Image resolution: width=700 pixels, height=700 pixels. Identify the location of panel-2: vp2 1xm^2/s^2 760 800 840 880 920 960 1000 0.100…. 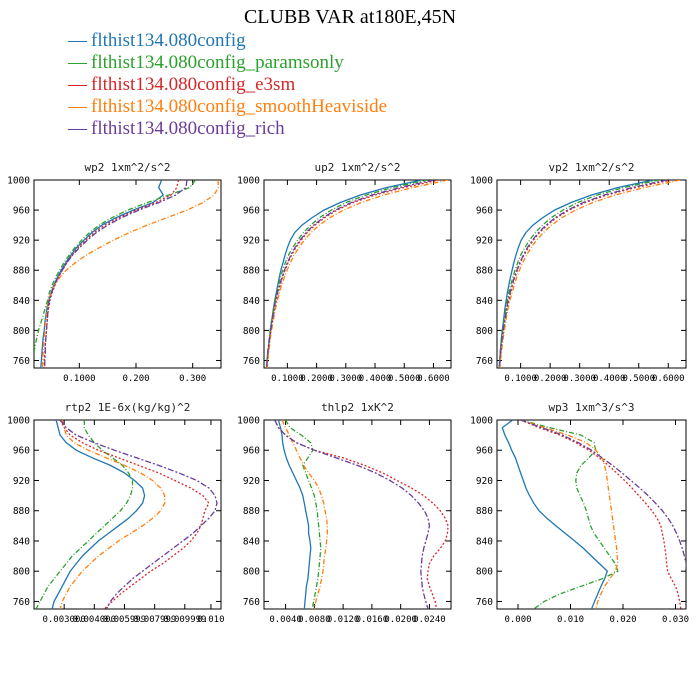
(578, 272).